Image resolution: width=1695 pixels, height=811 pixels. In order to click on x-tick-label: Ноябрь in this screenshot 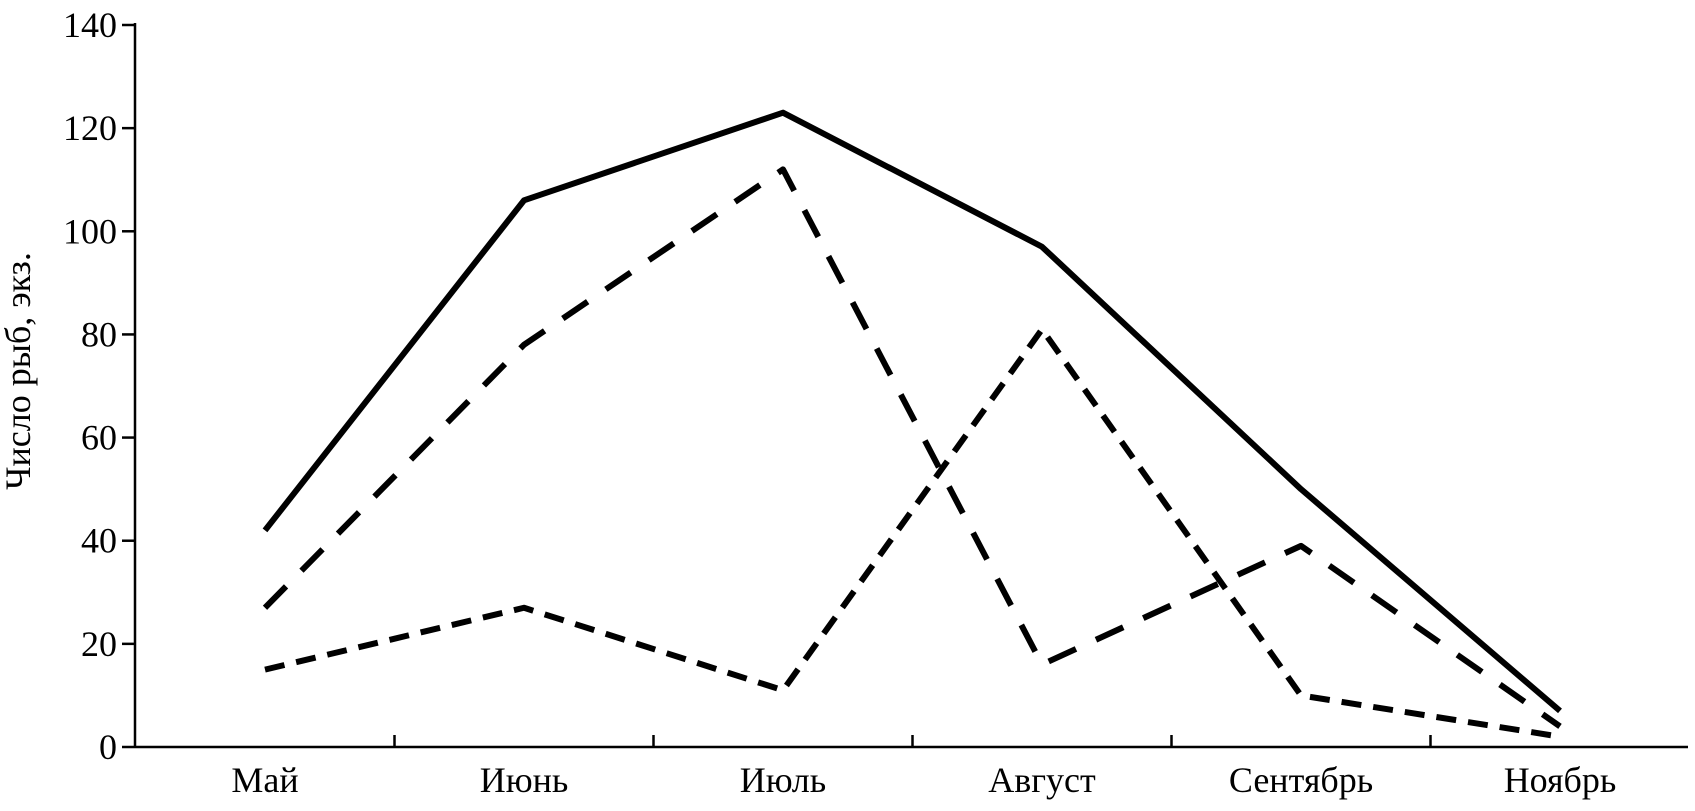, I will do `click(1560, 780)`.